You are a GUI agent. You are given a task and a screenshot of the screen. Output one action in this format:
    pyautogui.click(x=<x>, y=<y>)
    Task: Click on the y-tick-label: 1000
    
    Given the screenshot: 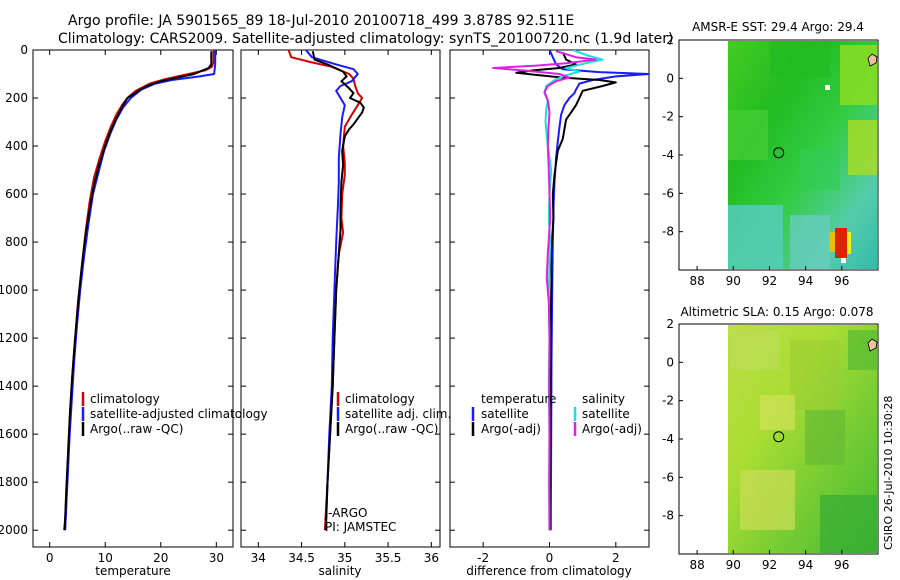 What is the action you would take?
    pyautogui.click(x=14, y=290)
    